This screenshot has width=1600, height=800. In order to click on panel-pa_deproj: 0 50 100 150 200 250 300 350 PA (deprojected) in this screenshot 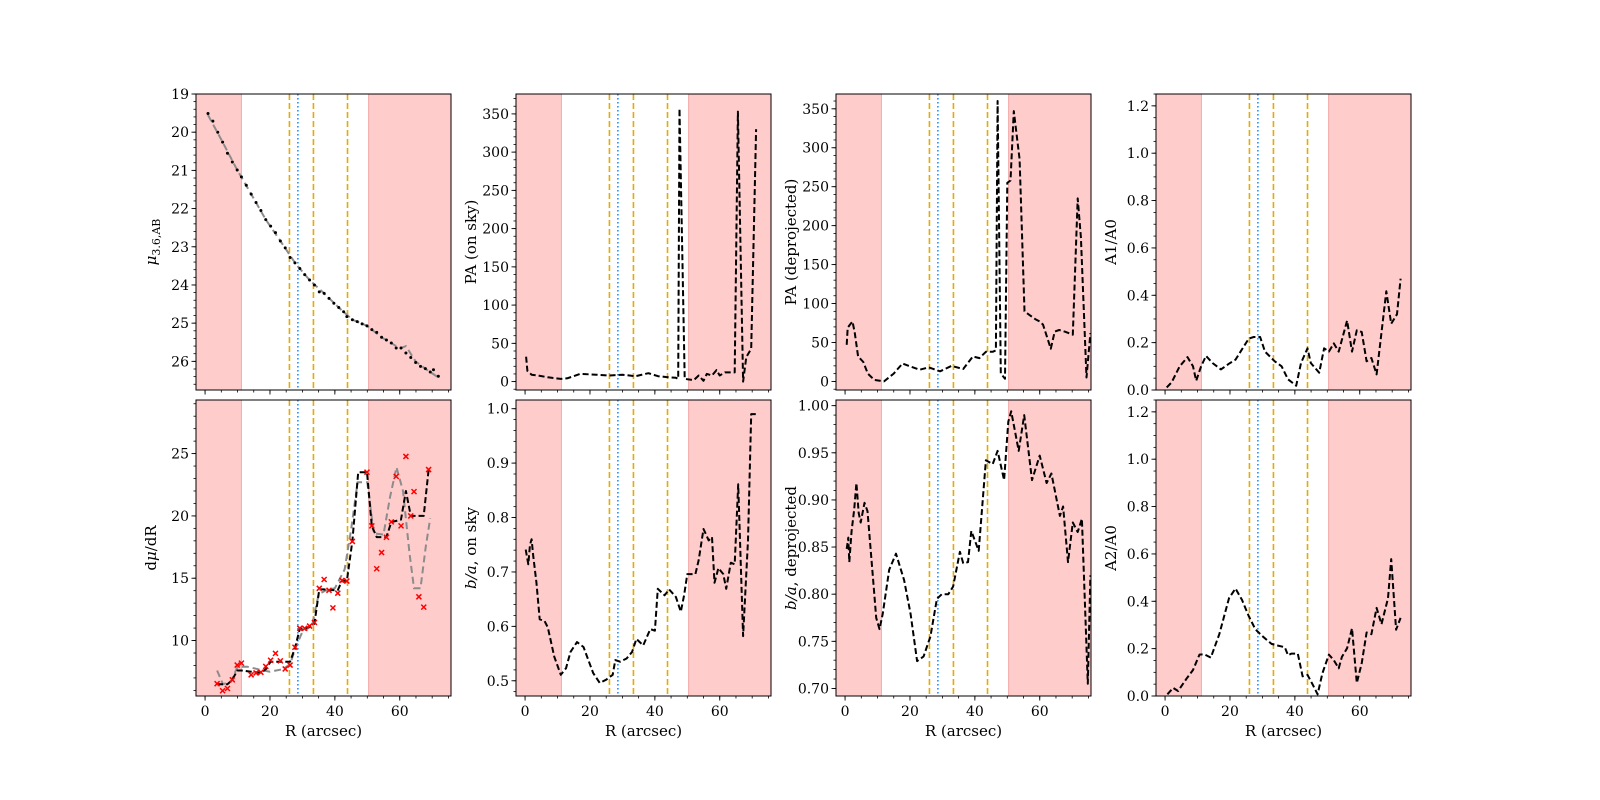, I will do `click(937, 244)`.